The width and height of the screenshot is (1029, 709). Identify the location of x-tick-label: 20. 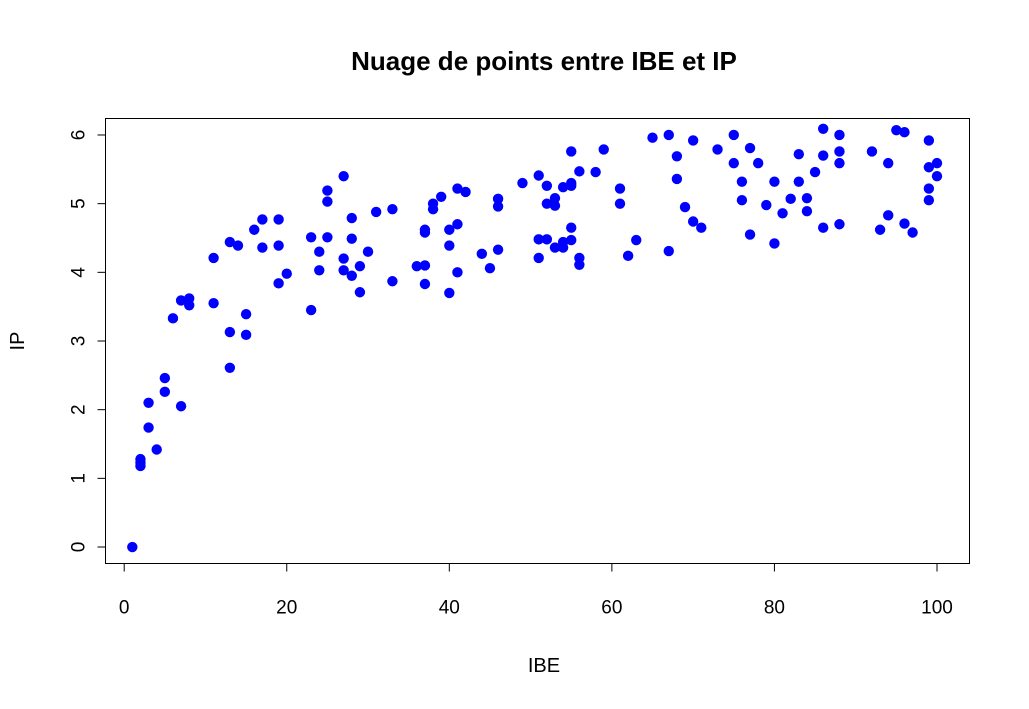
(286, 608).